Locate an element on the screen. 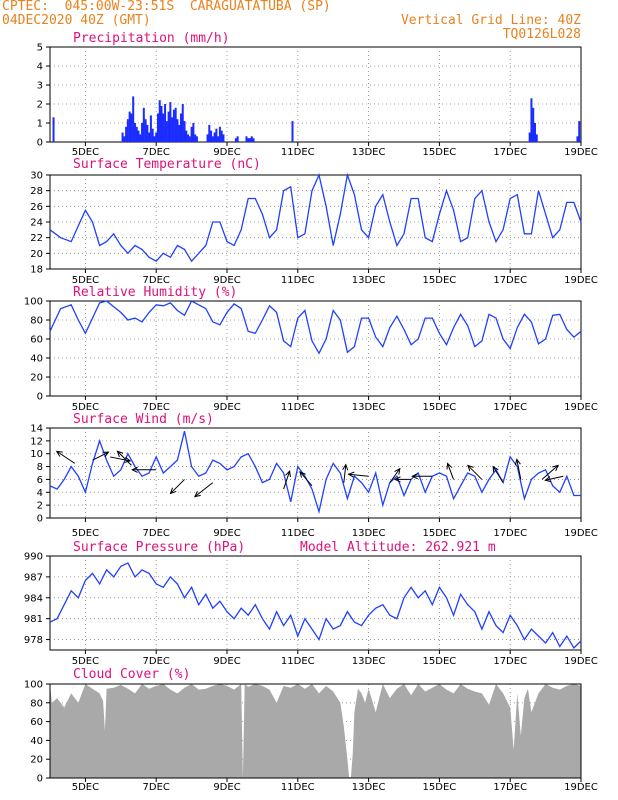 Image resolution: width=618 pixels, height=800 pixels. cloud-cover-area is located at coordinates (315, 731).